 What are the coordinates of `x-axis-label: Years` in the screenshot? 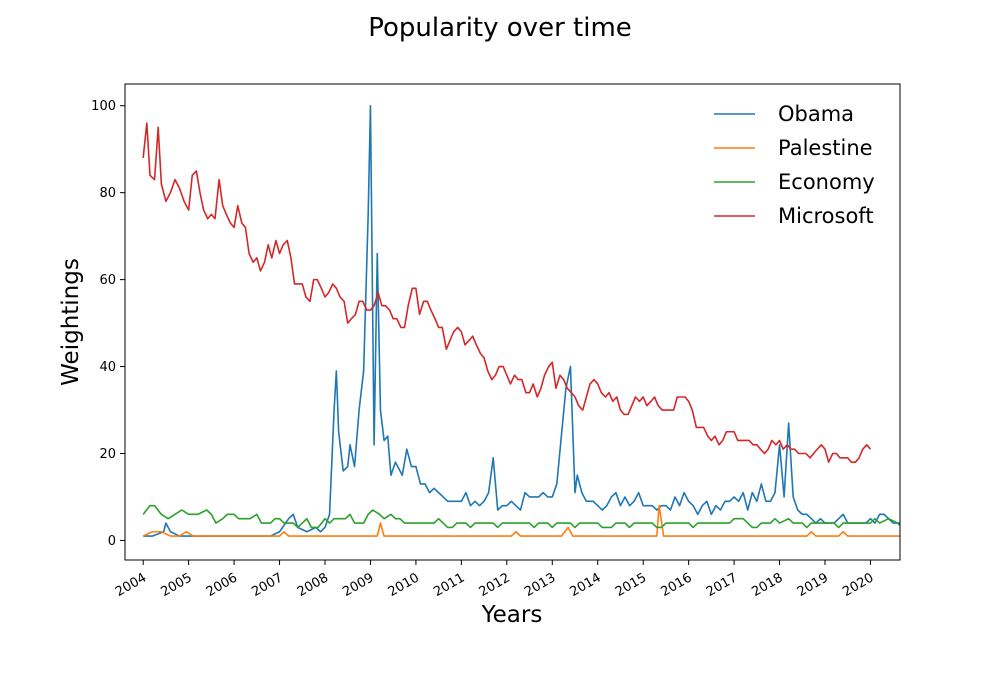 It's located at (512, 615).